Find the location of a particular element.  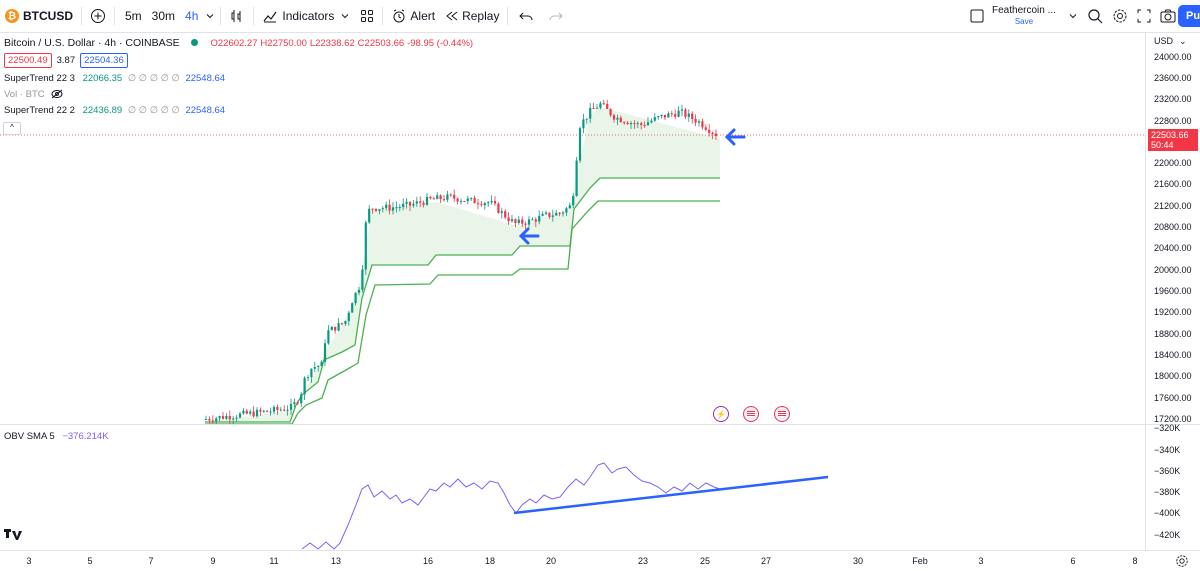

time-tick: 9 is located at coordinates (213, 561).